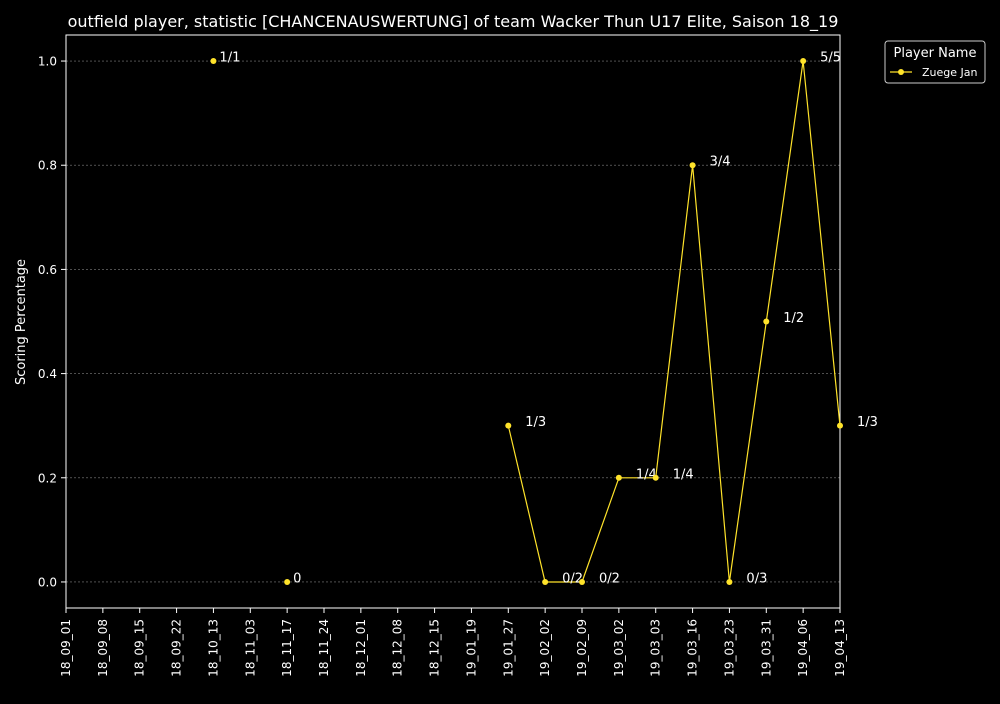  Describe the element at coordinates (361, 648) in the screenshot. I see `x-tick-label: 18_12_01` at that location.